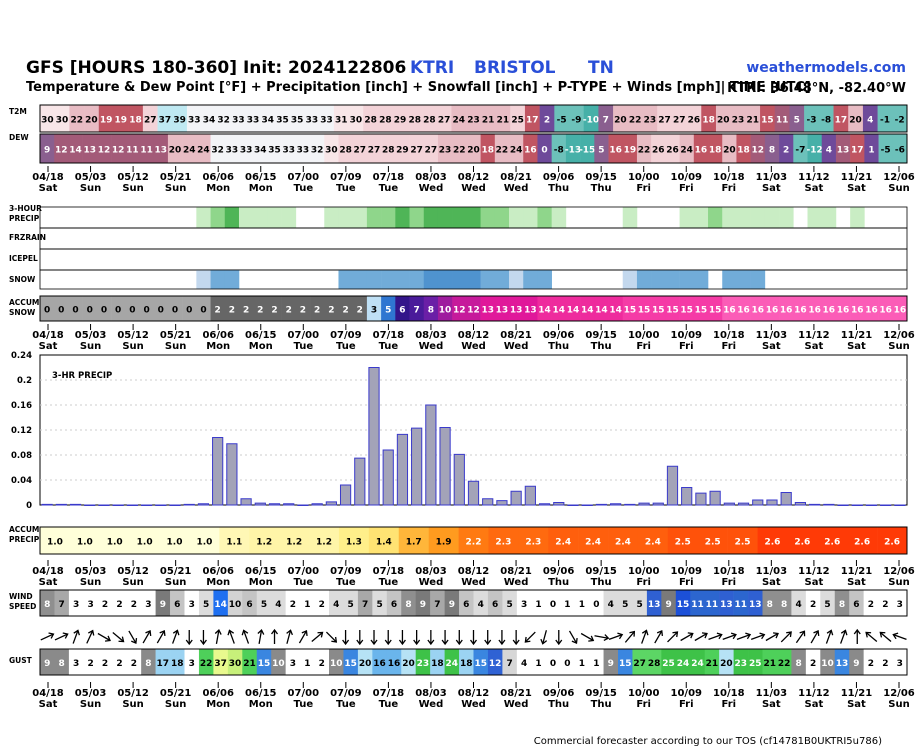 This screenshot has width=918, height=750. What do you see at coordinates (61, 311) in the screenshot?
I see `accum-snow-value: 0` at bounding box center [61, 311].